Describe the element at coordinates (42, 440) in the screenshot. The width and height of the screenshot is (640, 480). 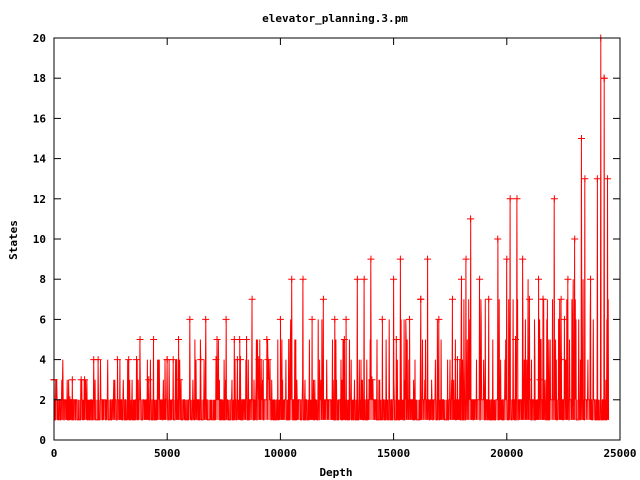
I see `y-tick-label: 0` at that location.